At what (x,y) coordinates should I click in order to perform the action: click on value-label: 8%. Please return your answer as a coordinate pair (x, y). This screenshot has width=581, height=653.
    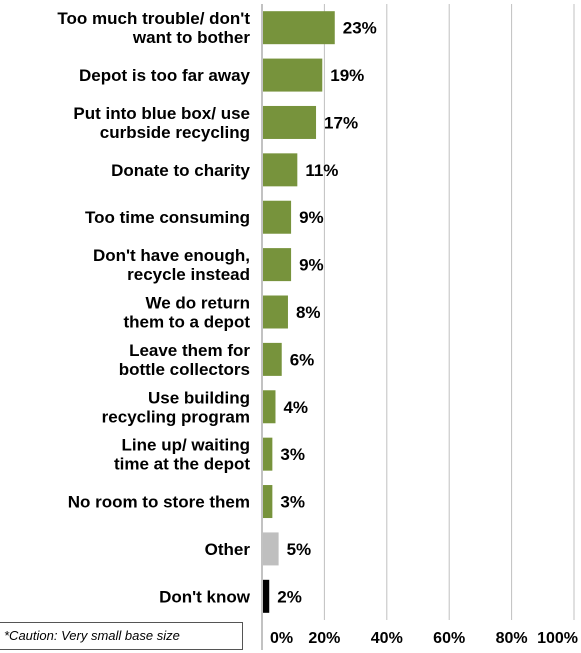
    Looking at the image, I should click on (308, 312).